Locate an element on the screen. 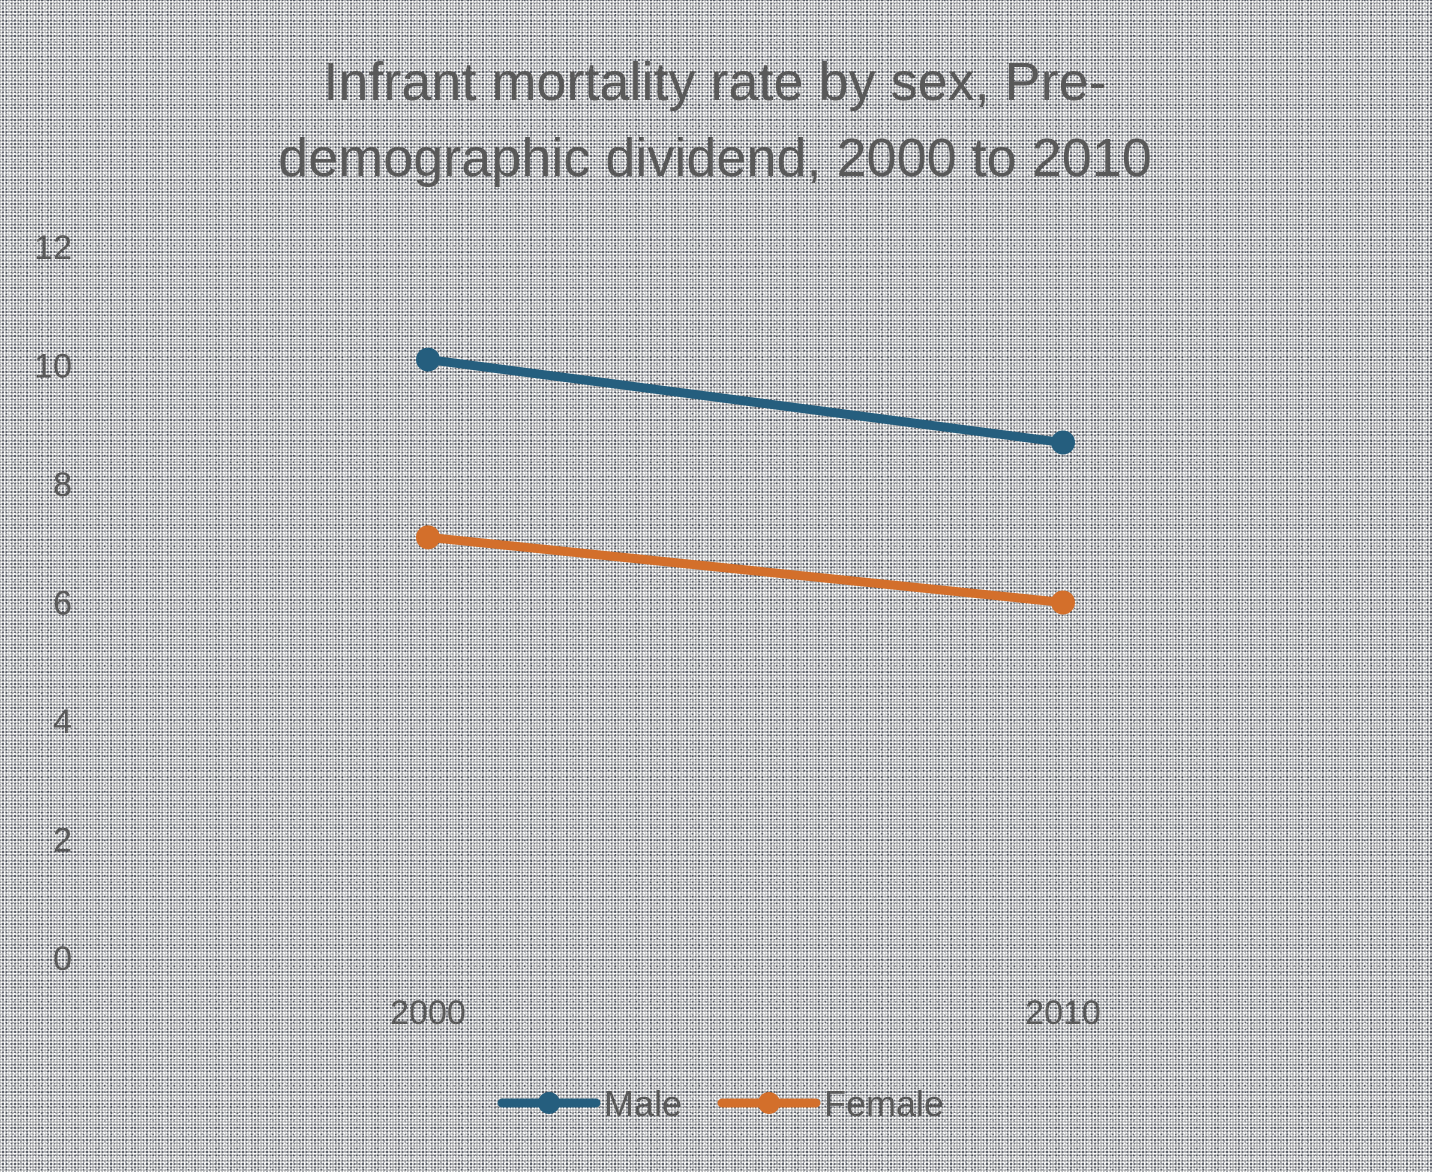 The image size is (1432, 1172). x-tick-label: 2010 is located at coordinates (1063, 1013).